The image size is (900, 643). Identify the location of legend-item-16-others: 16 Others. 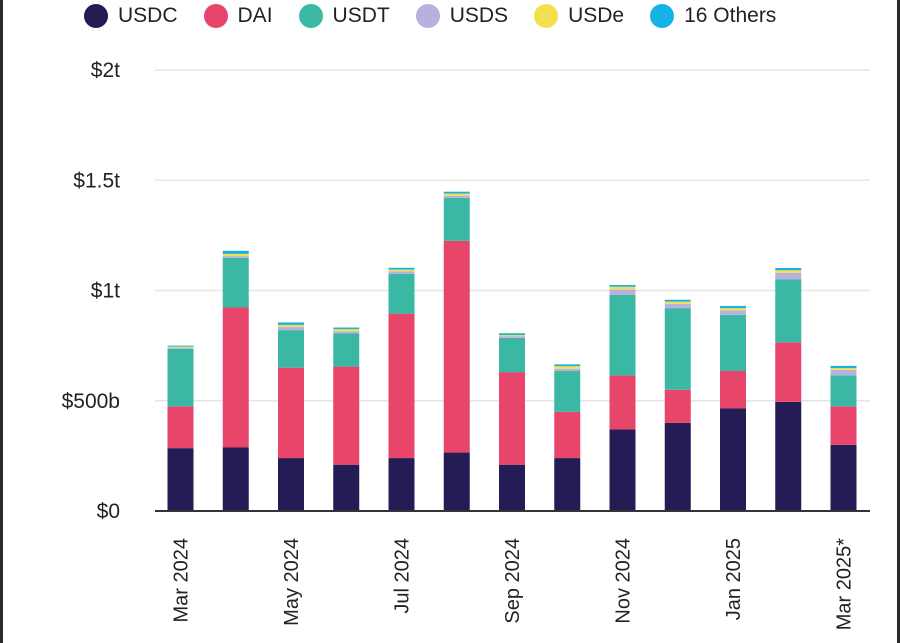
(713, 16).